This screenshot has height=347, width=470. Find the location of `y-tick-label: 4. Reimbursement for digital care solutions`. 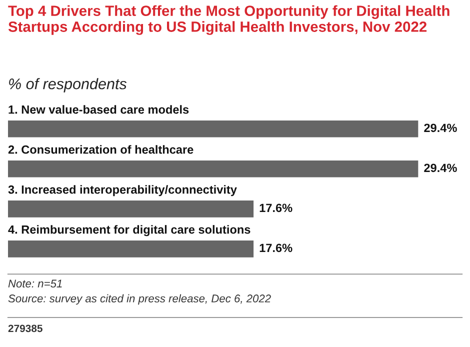

y-tick-label: 4. Reimbursement for digital care solutions is located at coordinates (129, 230).